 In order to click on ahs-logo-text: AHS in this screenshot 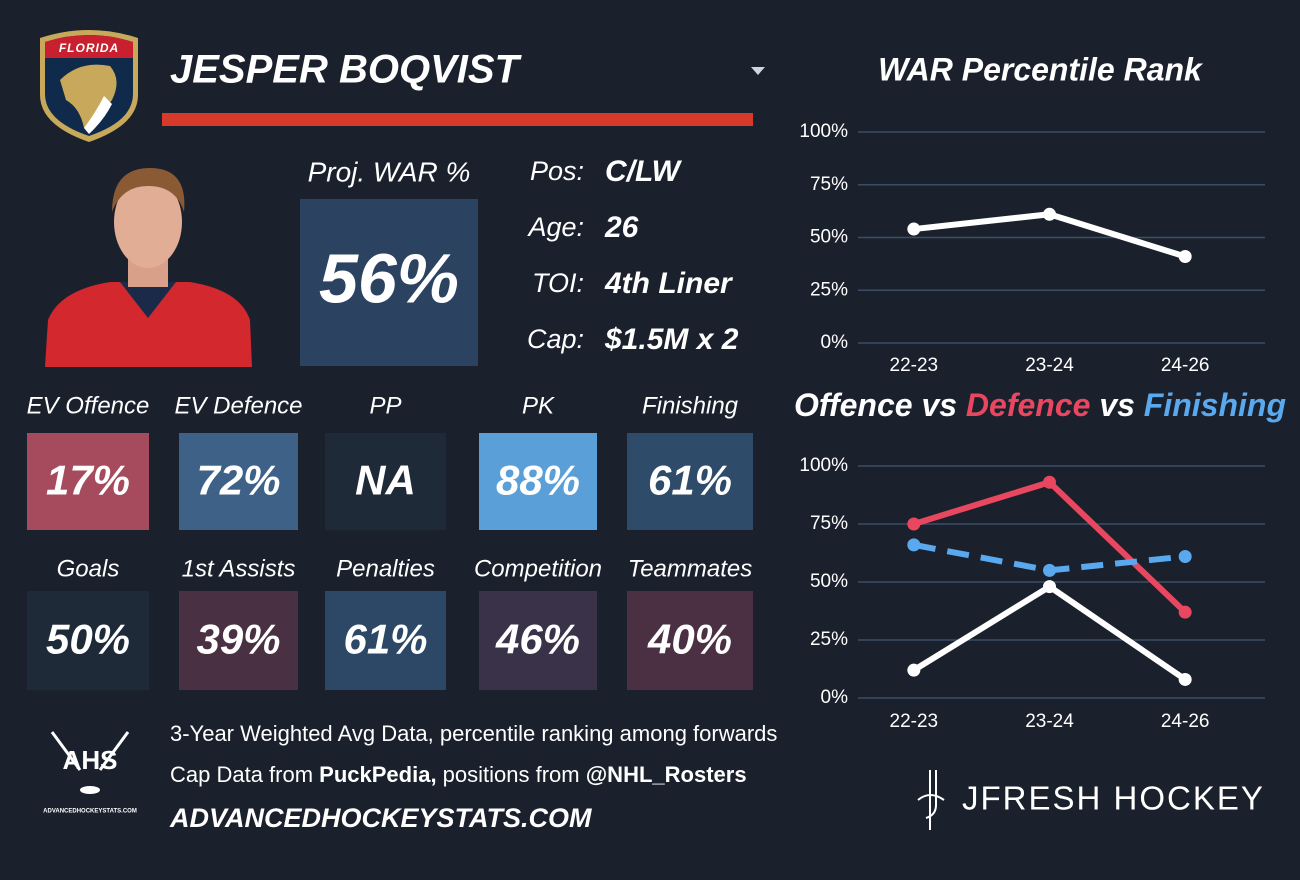, I will do `click(90, 760)`.